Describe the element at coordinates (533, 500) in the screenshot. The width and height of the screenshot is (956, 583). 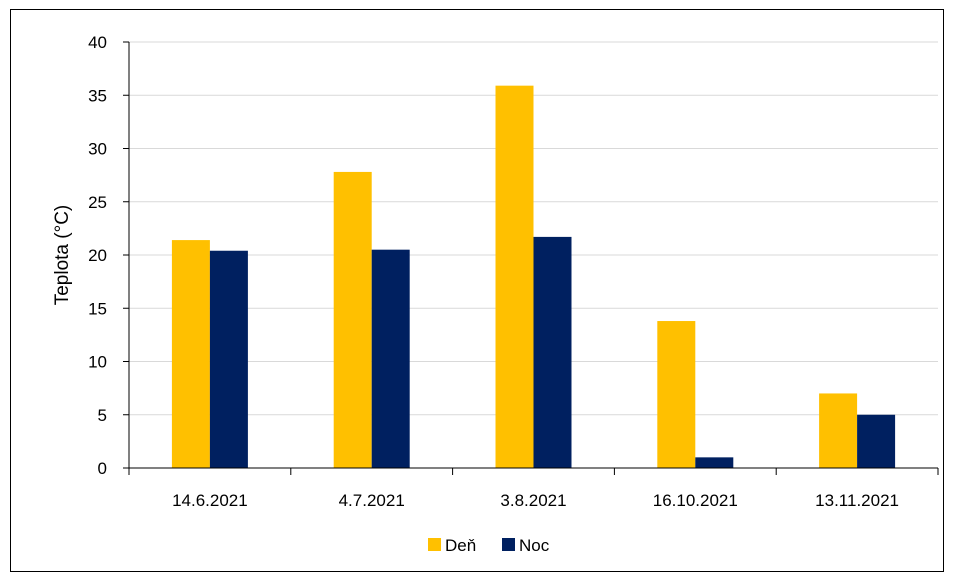
I see `x-tick-label: 3.8.2021` at that location.